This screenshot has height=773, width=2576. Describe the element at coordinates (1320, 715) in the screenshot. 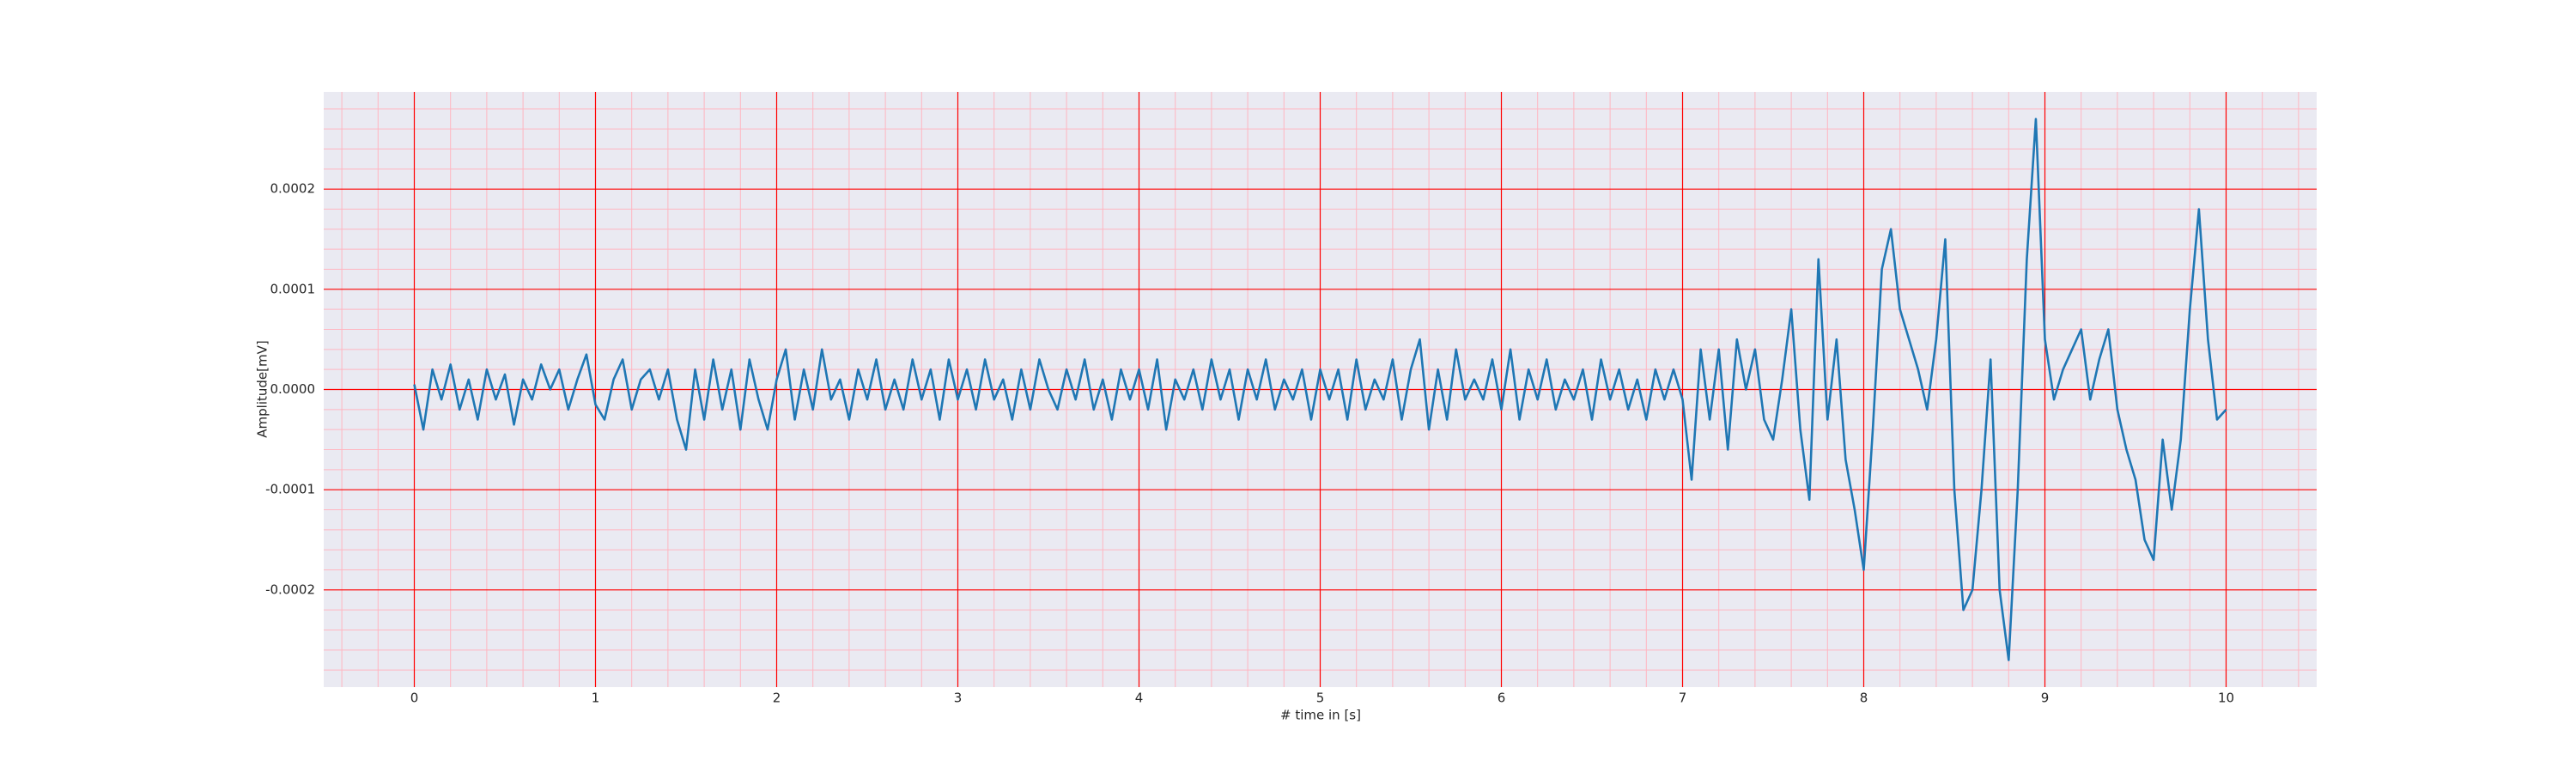

I see `x-axis-label: # time in [s]` at that location.